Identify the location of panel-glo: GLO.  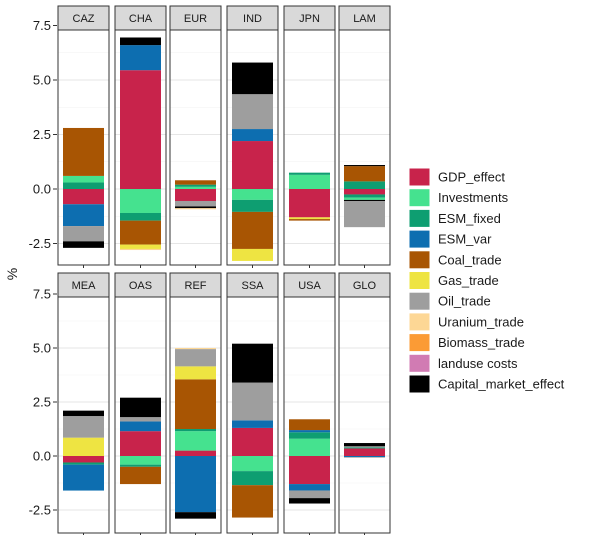
(364, 403).